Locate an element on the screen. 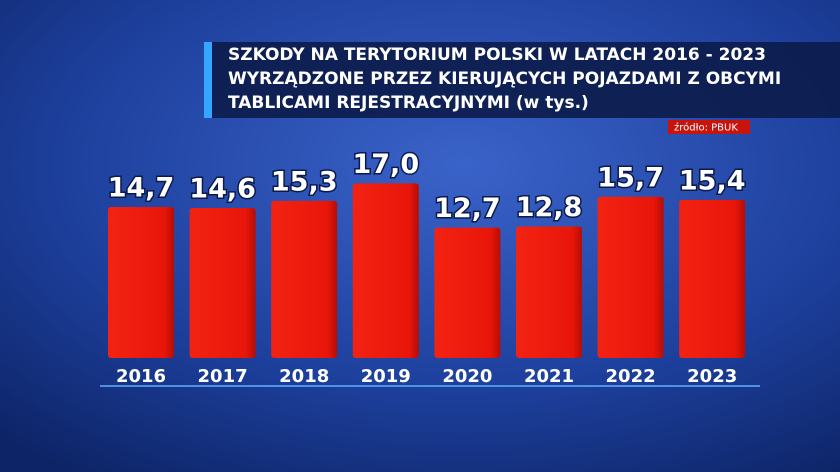 The height and width of the screenshot is (472, 840). source-box is located at coordinates (709, 127).